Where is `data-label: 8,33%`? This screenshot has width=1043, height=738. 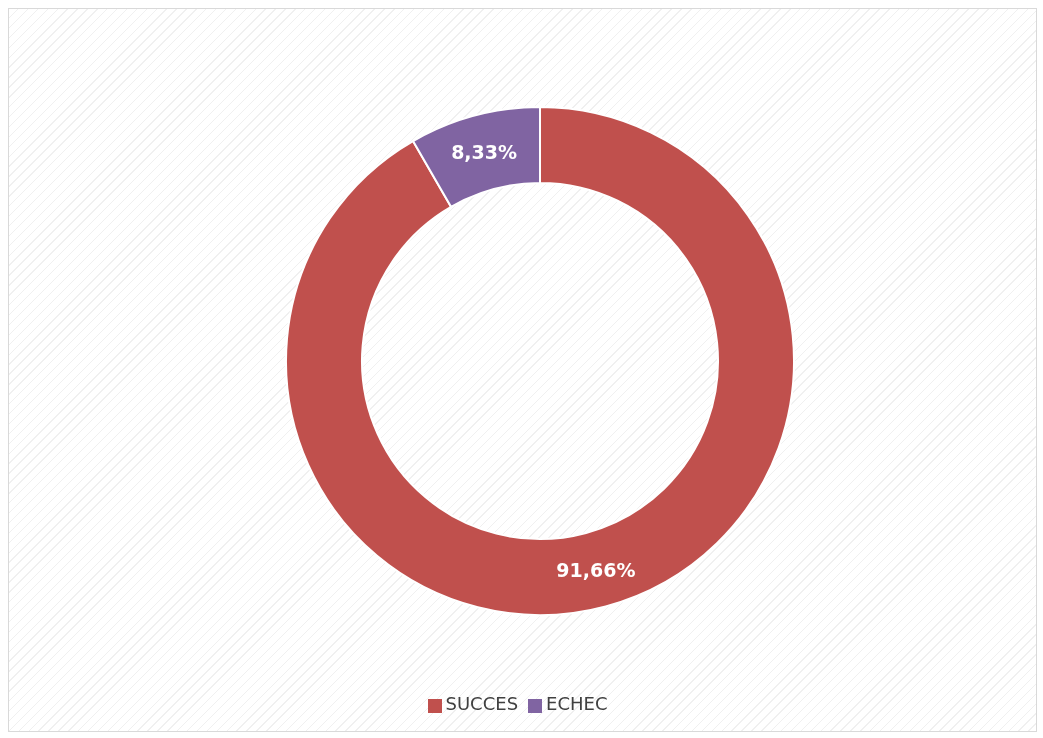
data-label: 8,33% is located at coordinates (484, 152).